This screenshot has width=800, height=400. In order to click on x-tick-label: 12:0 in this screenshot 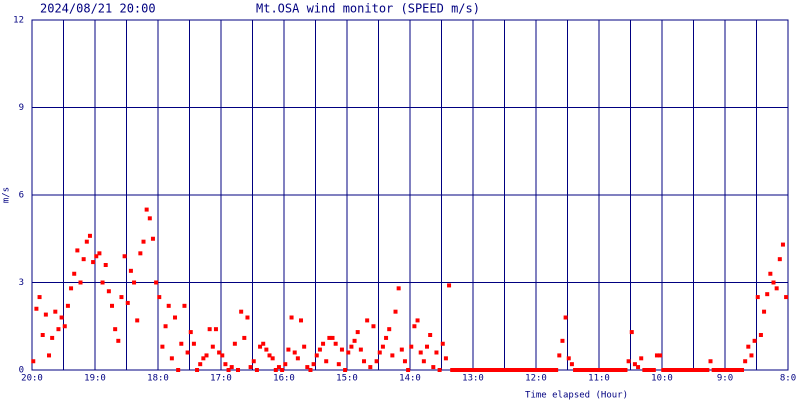, I will do `click(536, 379)`.